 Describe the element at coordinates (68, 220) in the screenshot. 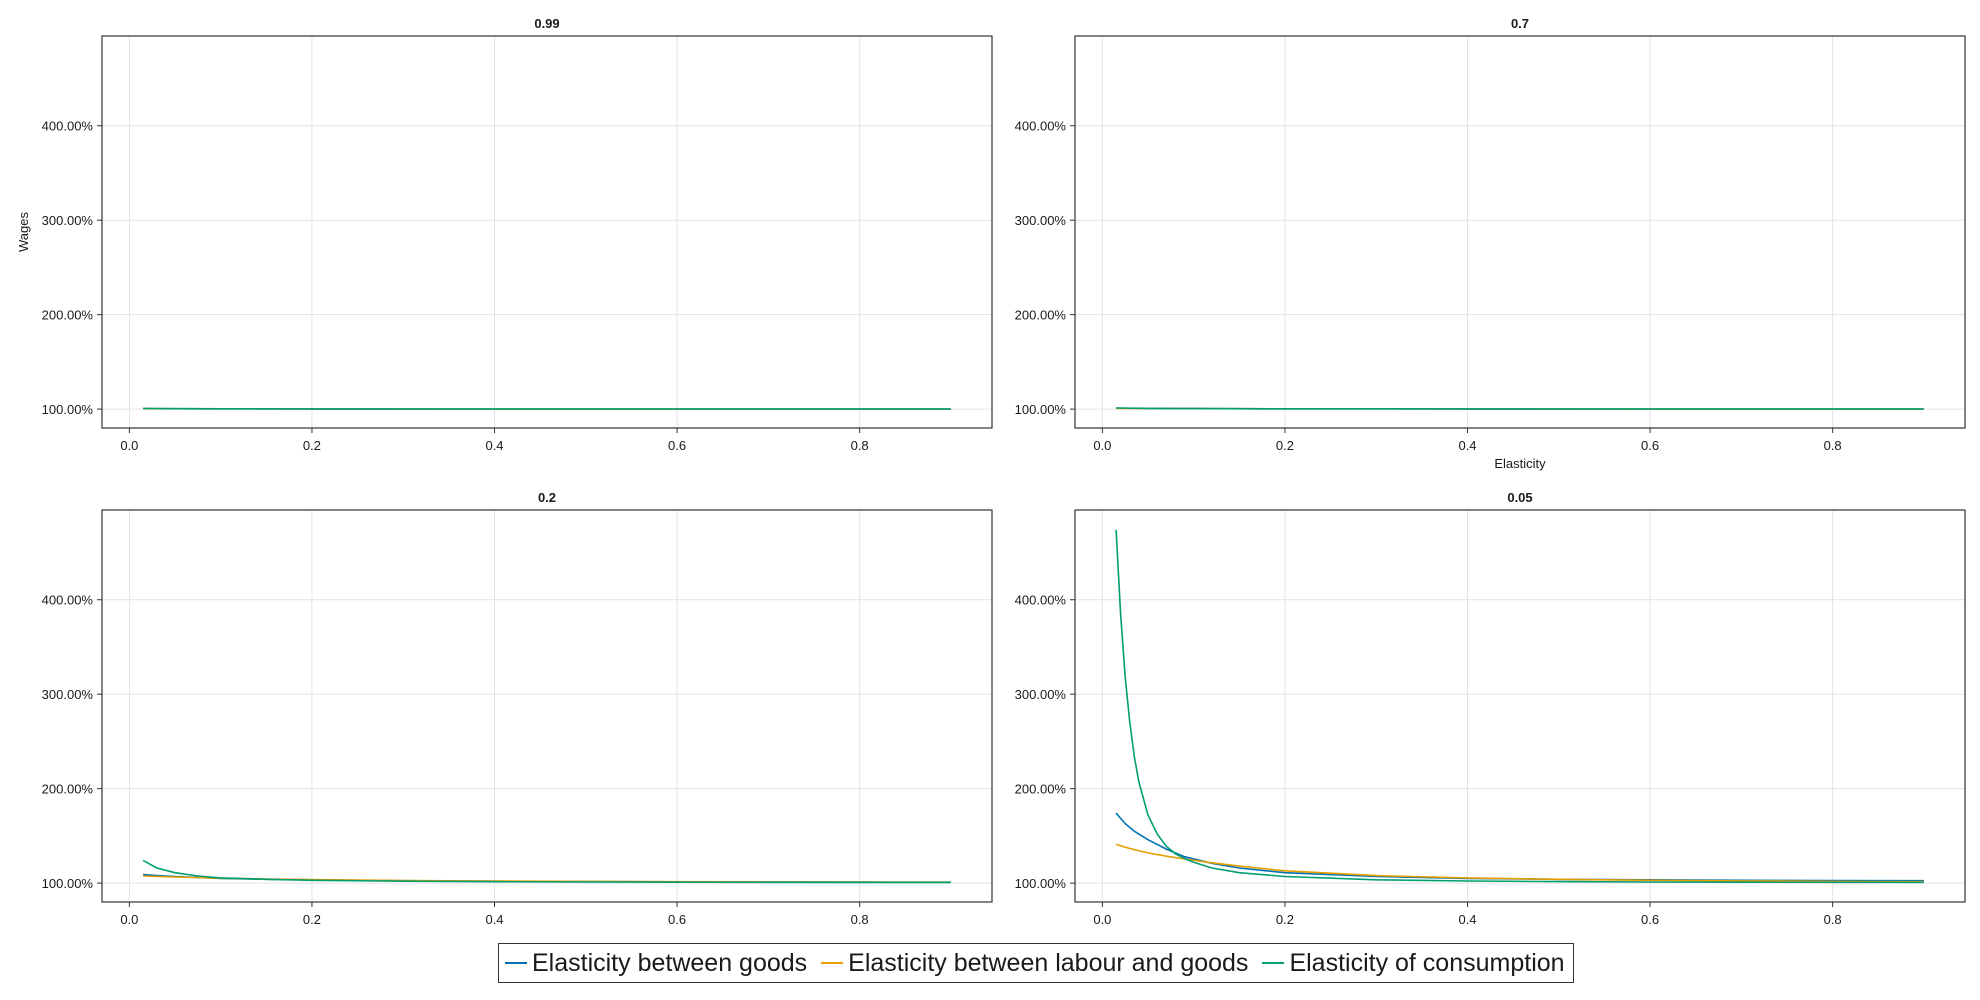

I see `panel-1-y-tick-label-2: 300.00%` at that location.